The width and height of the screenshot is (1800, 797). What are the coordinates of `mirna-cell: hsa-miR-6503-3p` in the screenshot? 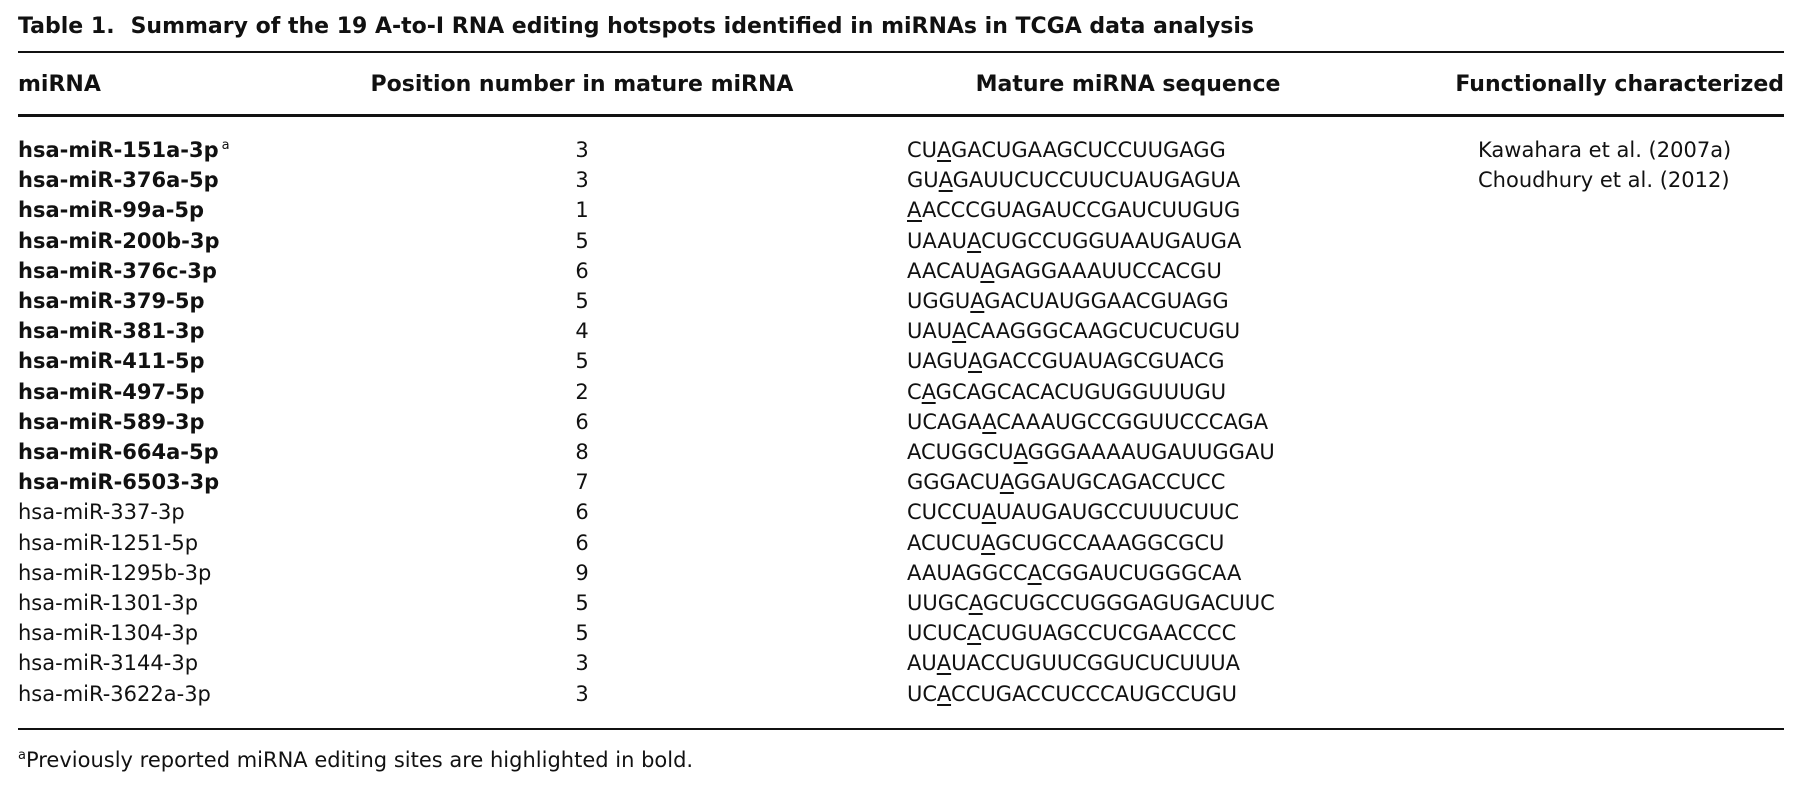 It's located at (118, 482).